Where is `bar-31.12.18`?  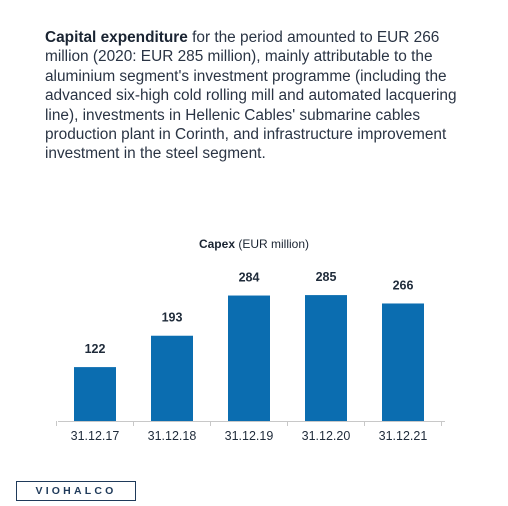
bar-31.12.18 is located at coordinates (172, 378).